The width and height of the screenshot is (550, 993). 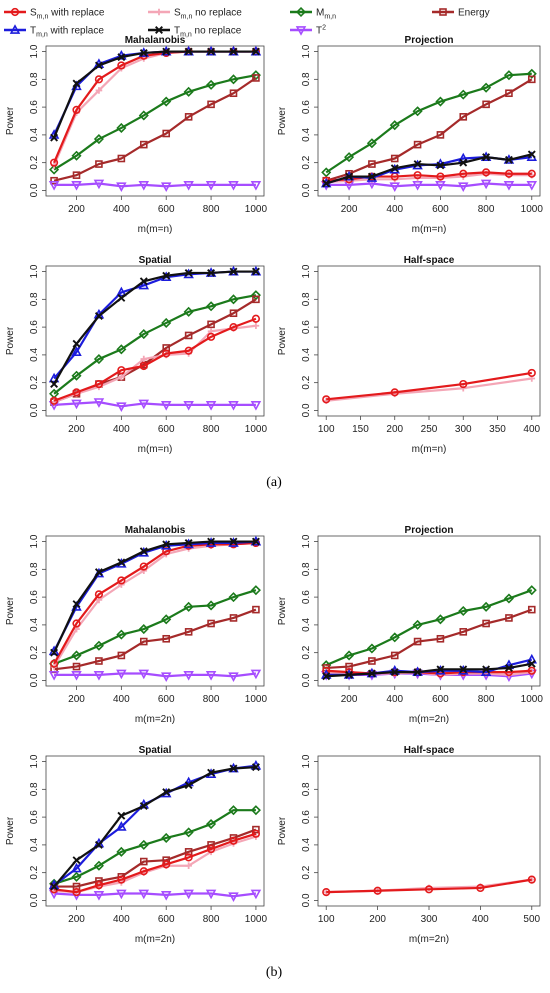 I want to click on x-tick-label: 250, so click(x=429, y=429).